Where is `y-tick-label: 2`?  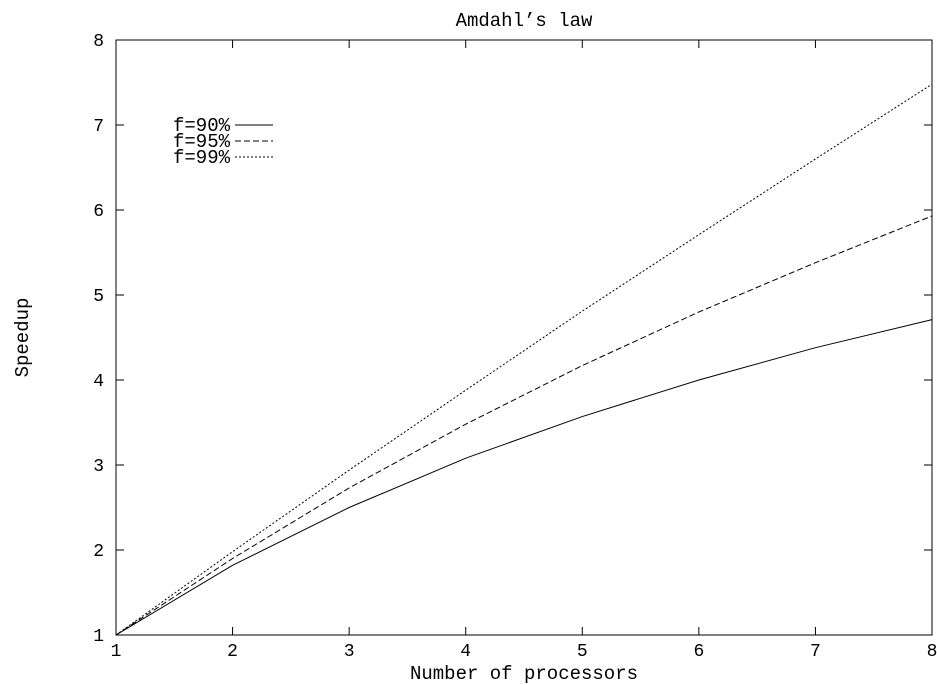
y-tick-label: 2 is located at coordinates (98, 552).